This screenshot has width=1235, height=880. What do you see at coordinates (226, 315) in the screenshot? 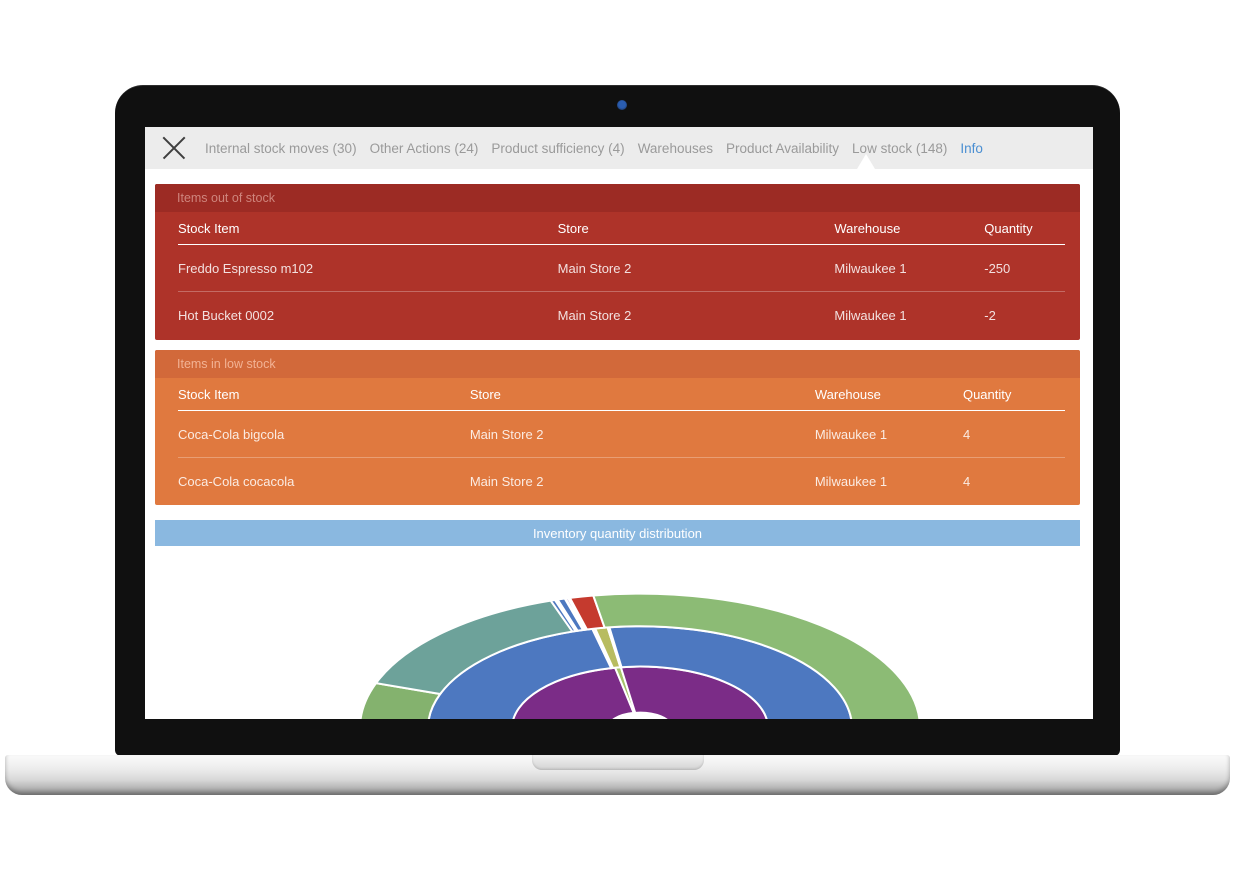
I see `table-cell: Hot Bucket 0002` at bounding box center [226, 315].